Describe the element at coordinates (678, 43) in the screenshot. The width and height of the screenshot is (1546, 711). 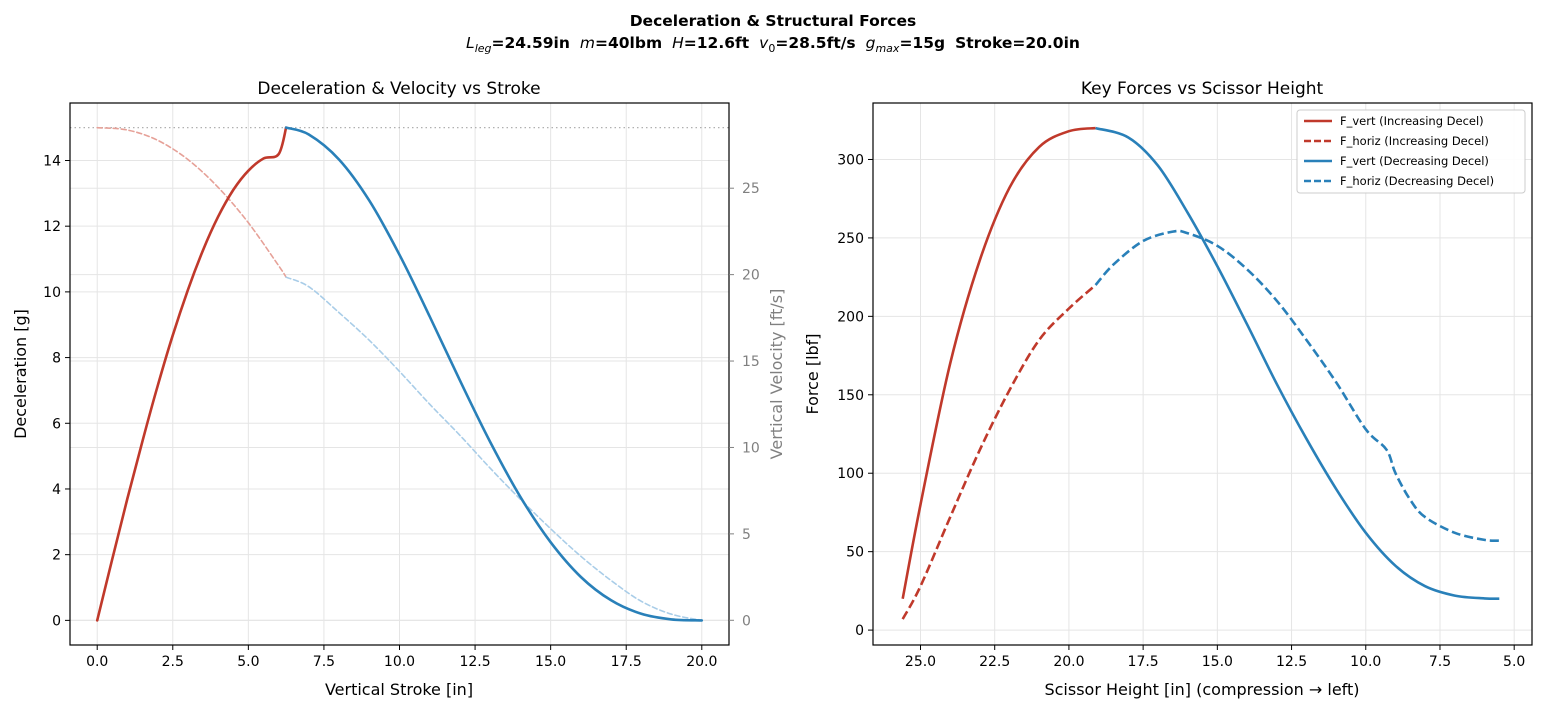
I see `param-height-symbol: H` at that location.